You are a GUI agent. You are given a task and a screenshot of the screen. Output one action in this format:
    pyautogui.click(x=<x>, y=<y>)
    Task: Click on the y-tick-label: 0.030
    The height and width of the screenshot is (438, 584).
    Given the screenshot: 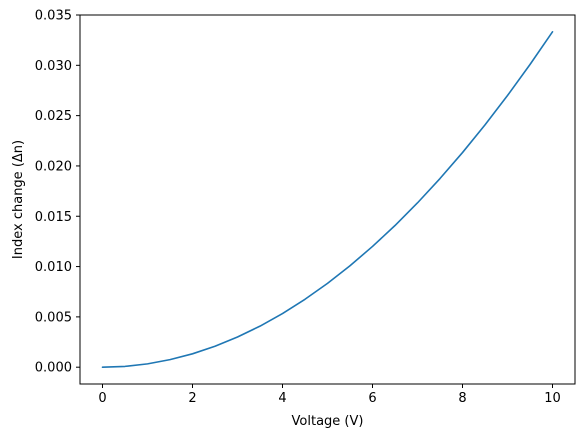 What is the action you would take?
    pyautogui.click(x=53, y=66)
    